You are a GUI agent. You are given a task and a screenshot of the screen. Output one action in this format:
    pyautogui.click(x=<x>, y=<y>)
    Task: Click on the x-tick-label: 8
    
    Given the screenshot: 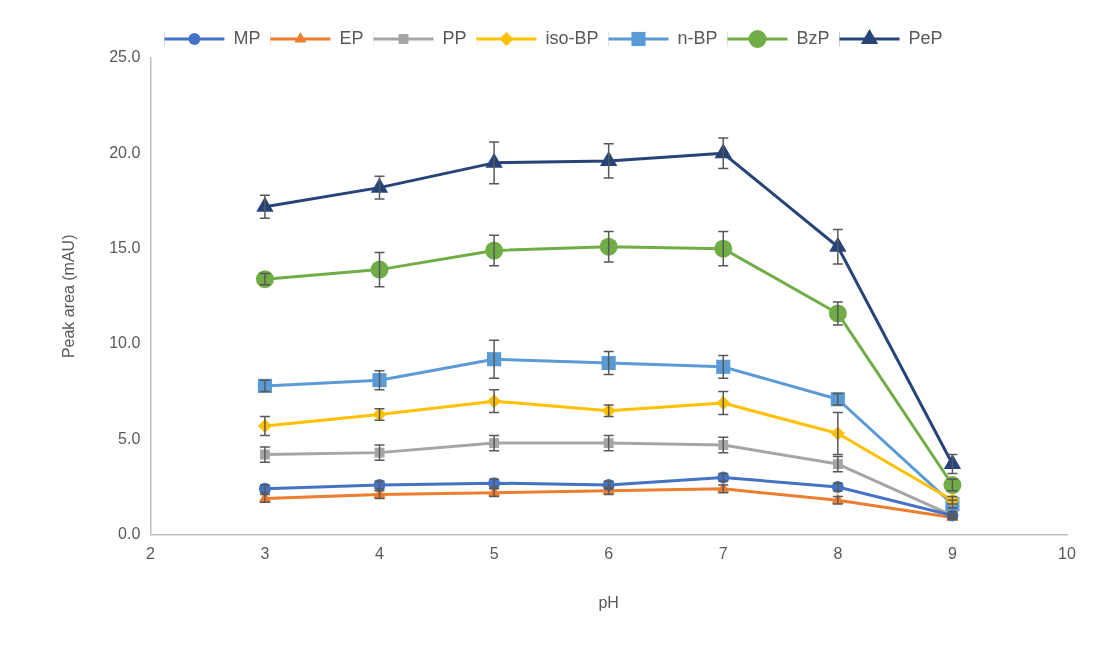 What is the action you would take?
    pyautogui.click(x=838, y=553)
    